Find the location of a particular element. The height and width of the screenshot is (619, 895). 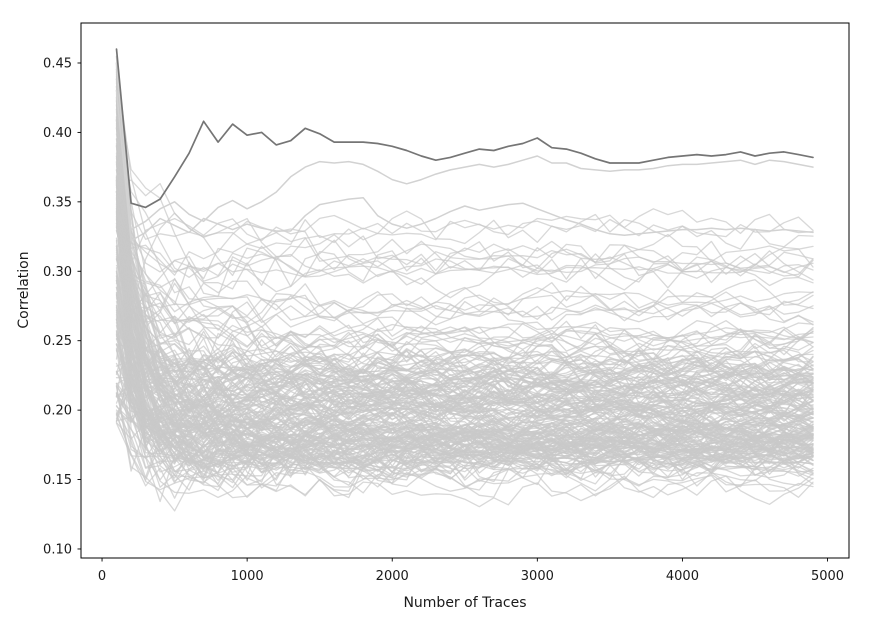

y-tick-label: 0.25 is located at coordinates (57, 341).